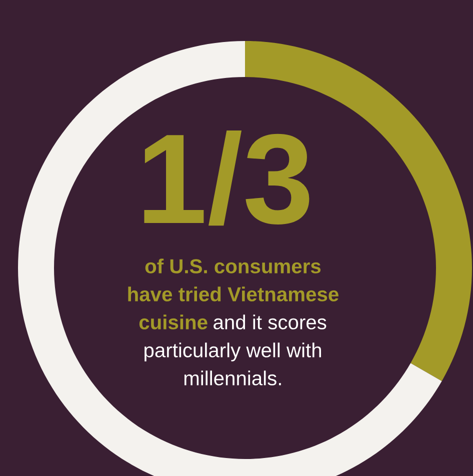  What do you see at coordinates (227, 178) in the screenshot?
I see `text: 1/3` at bounding box center [227, 178].